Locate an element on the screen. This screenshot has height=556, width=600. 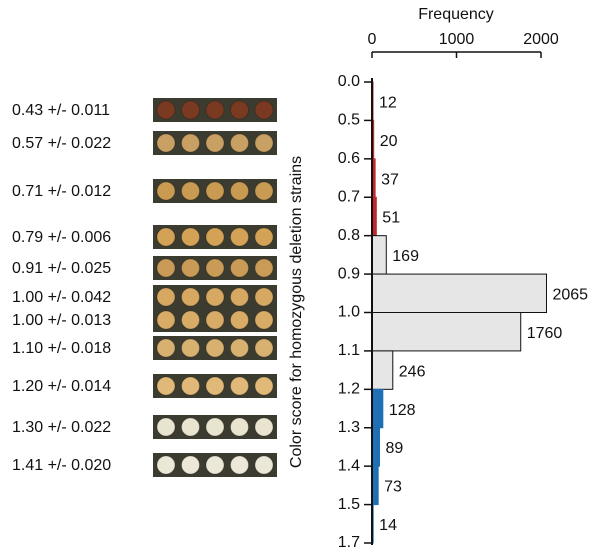
plate-label: 1.10 +/- 0.018 is located at coordinates (61, 348).